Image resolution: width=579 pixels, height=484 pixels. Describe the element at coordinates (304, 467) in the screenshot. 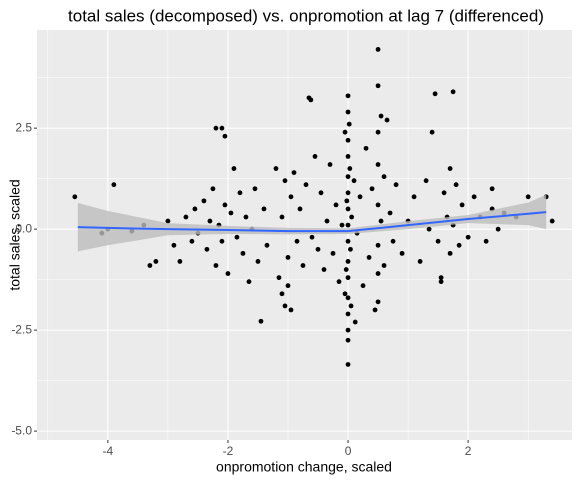

I see `x-axis-label: onpromotion change, scaled` at that location.